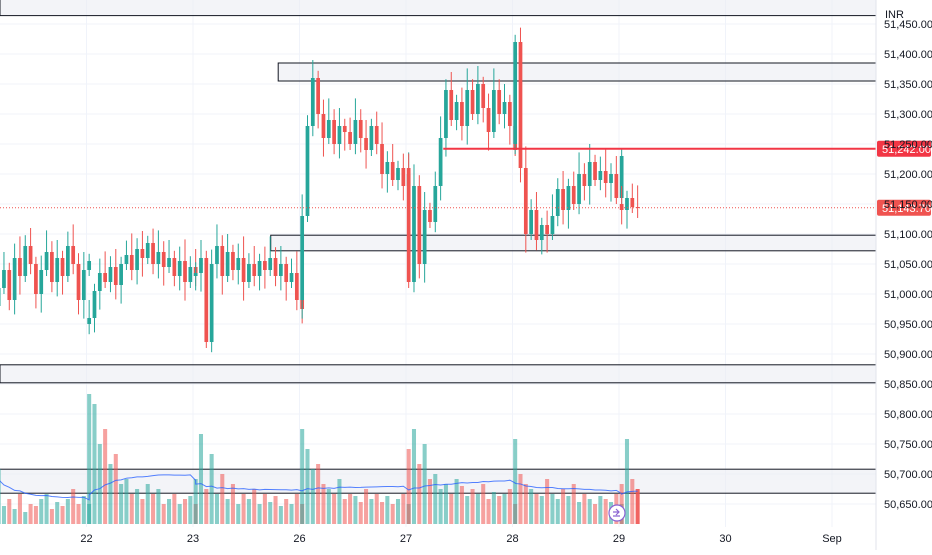  Describe the element at coordinates (406, 539) in the screenshot. I see `x-tick-label: 27` at that location.